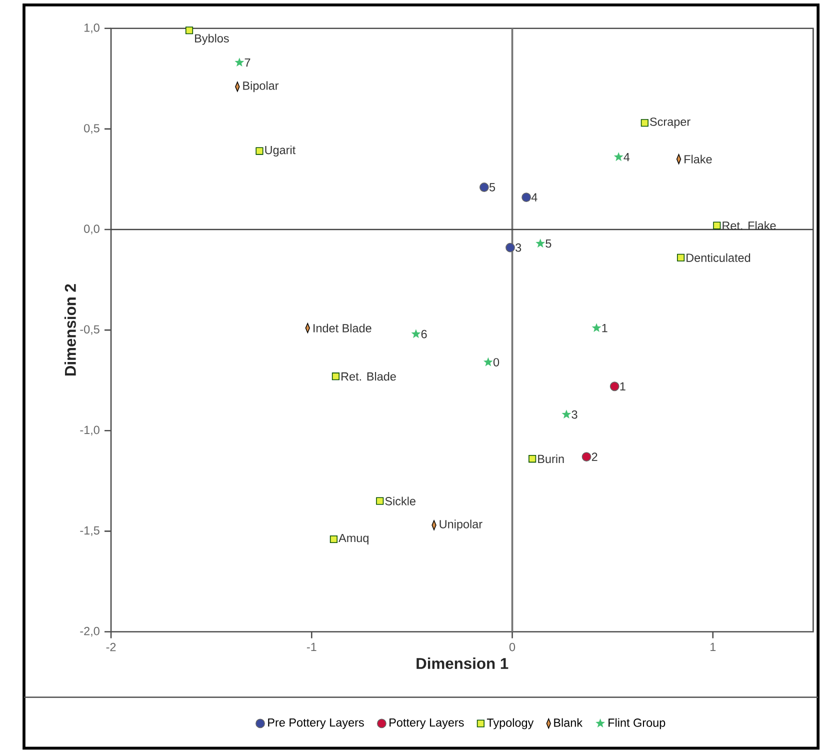 Image resolution: width=822 pixels, height=752 pixels. What do you see at coordinates (551, 459) in the screenshot?
I see `annotation: Burin` at bounding box center [551, 459].